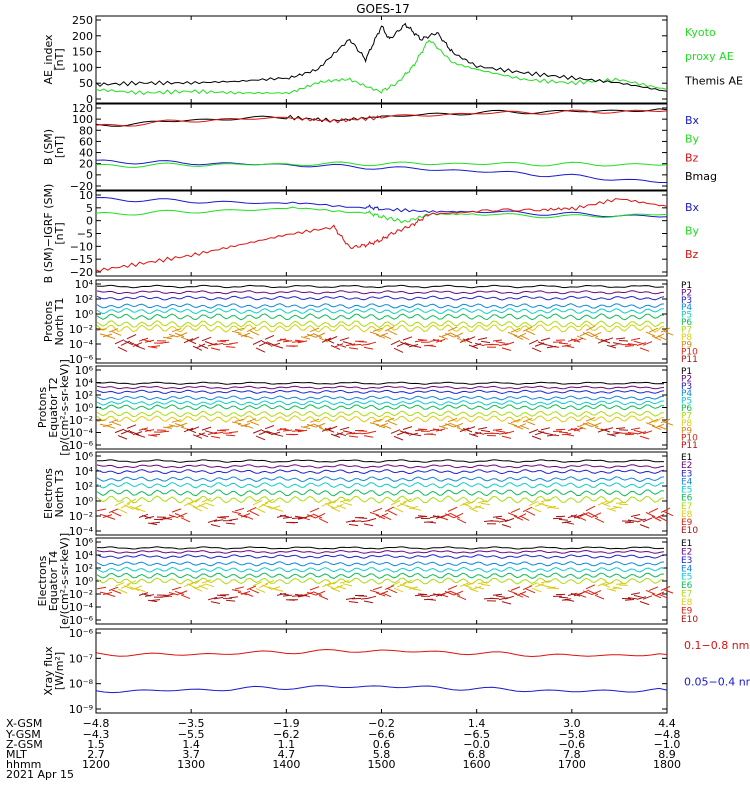 The width and height of the screenshot is (750, 800). What do you see at coordinates (82, 36) in the screenshot?
I see `y-tick-label: 200` at bounding box center [82, 36].